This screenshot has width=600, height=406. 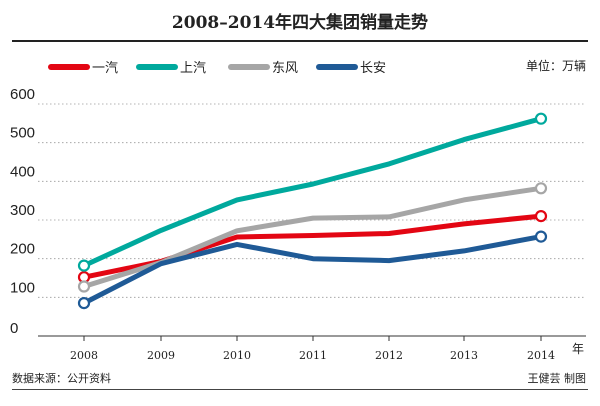 What do you see at coordinates (105, 68) in the screenshot?
I see `legend-label: 一汽` at bounding box center [105, 68].